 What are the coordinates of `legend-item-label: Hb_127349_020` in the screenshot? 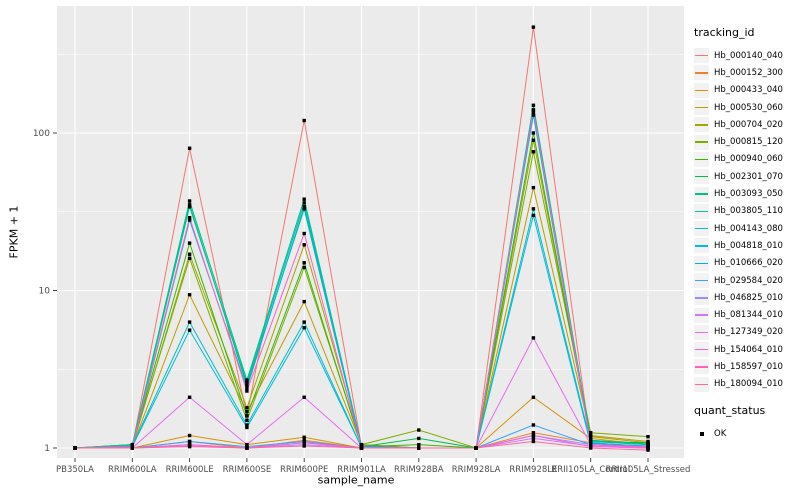 It's located at (748, 332).